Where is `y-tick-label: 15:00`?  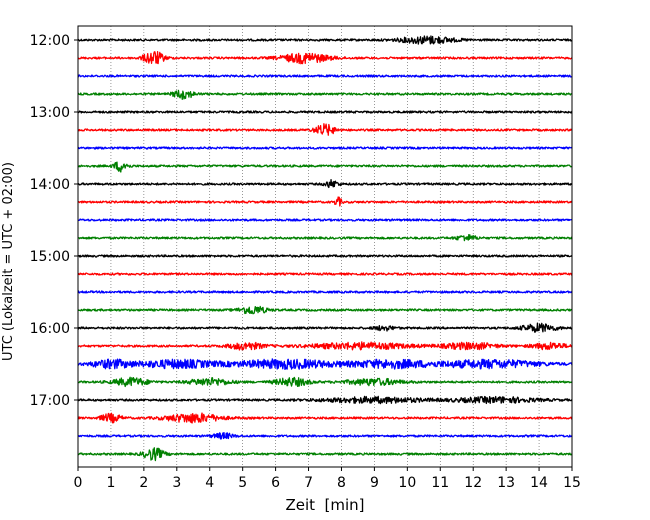 y-tick-label: 15:00 is located at coordinates (50, 257).